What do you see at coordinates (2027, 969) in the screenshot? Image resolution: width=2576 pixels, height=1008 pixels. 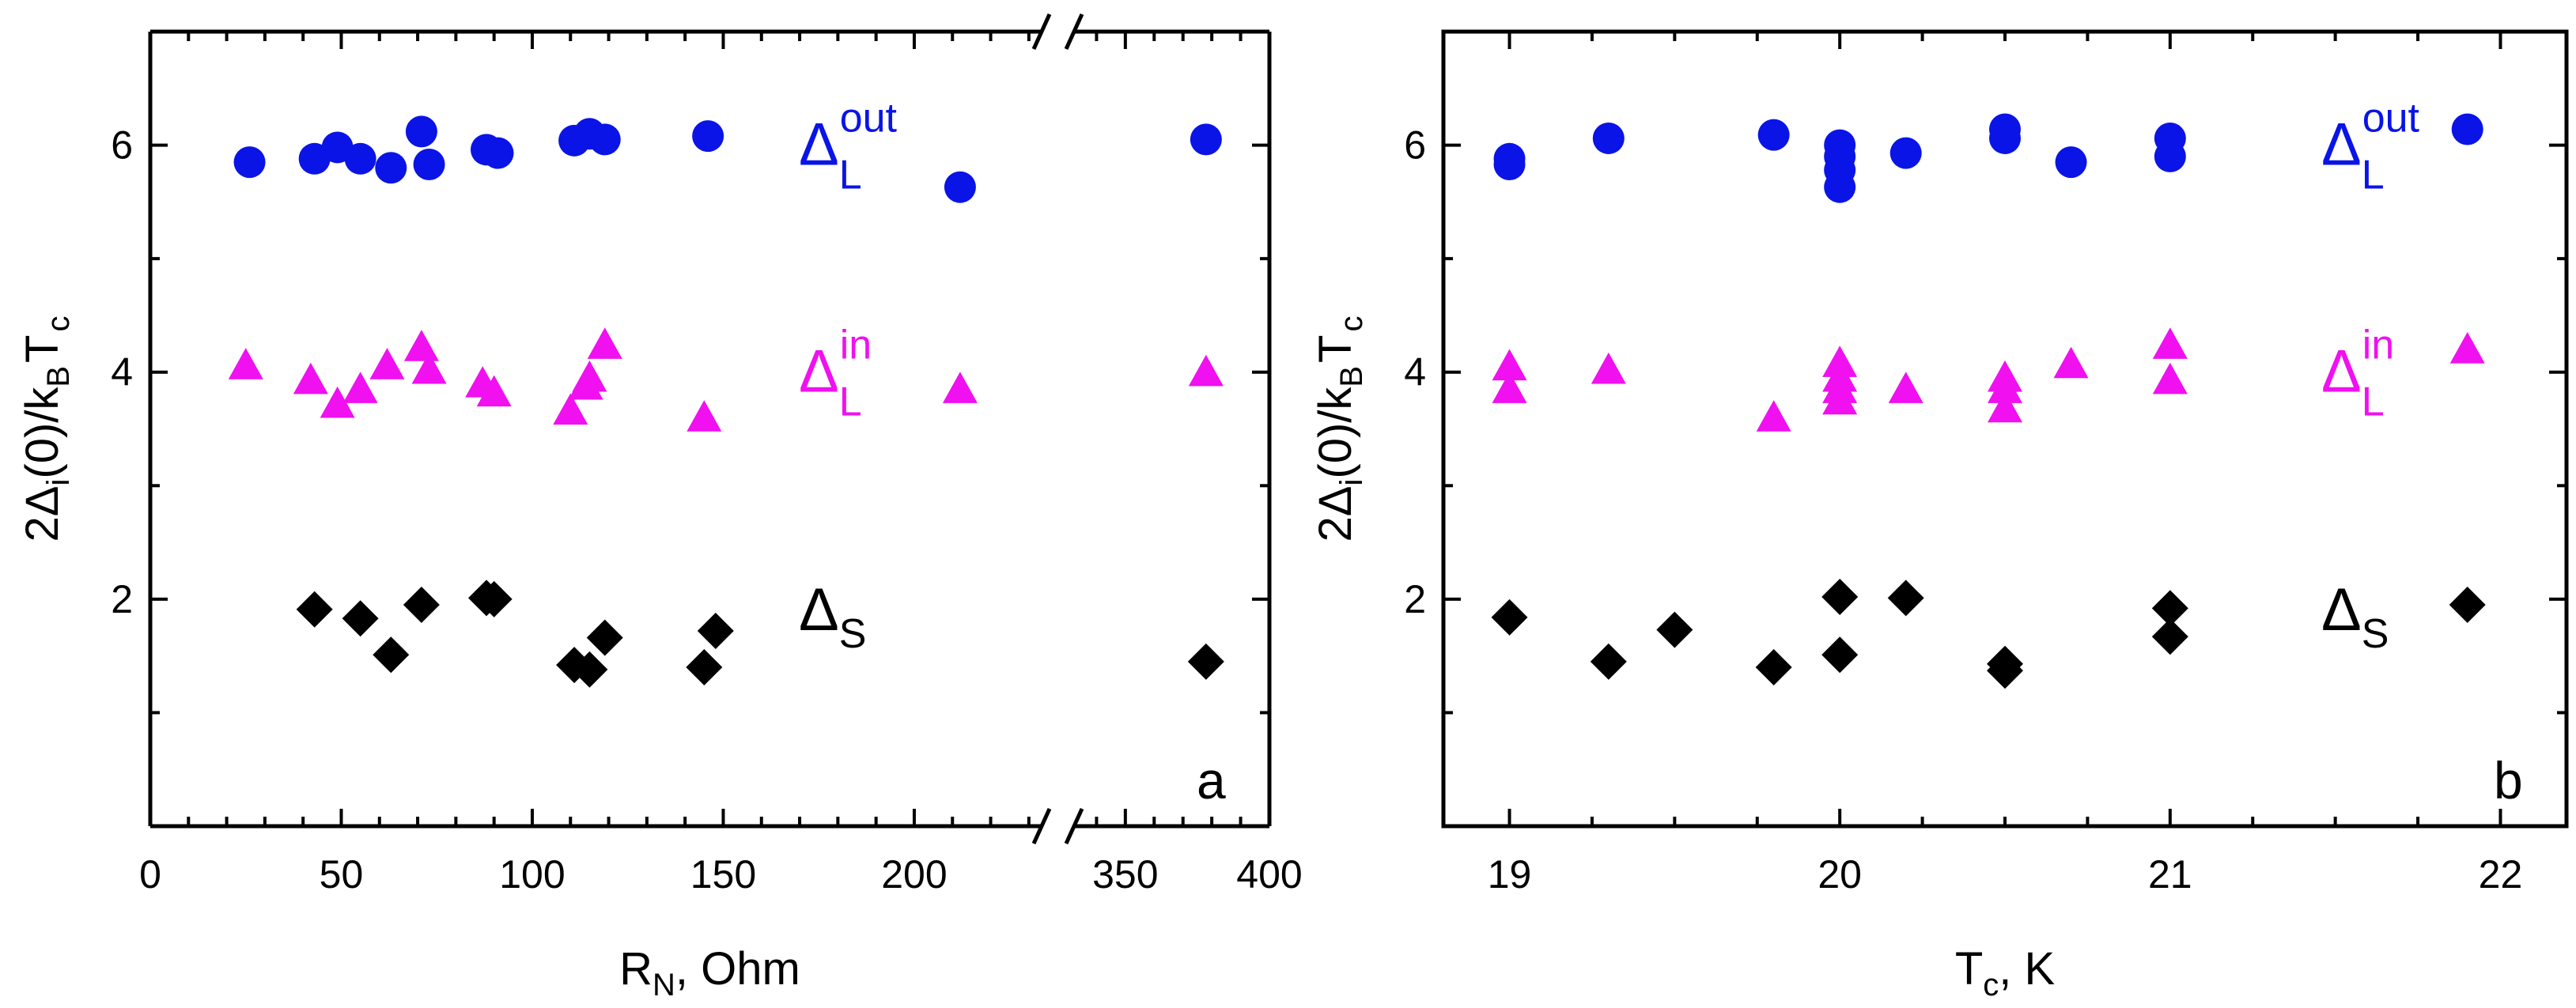 I see `x-label-rest: , K` at bounding box center [2027, 969].